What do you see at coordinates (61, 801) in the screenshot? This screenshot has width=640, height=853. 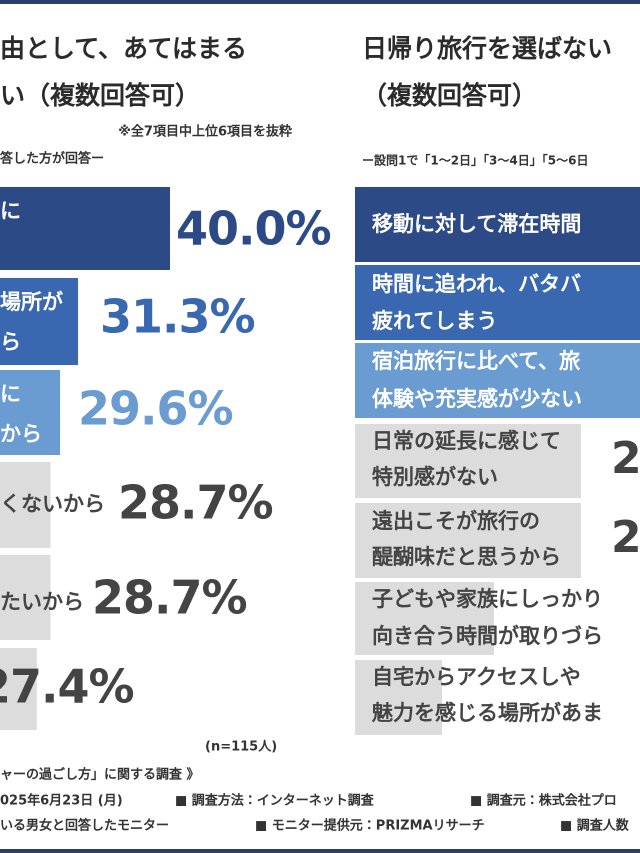 I see `footer-text: 025年6月23日 (月)` at bounding box center [61, 801].